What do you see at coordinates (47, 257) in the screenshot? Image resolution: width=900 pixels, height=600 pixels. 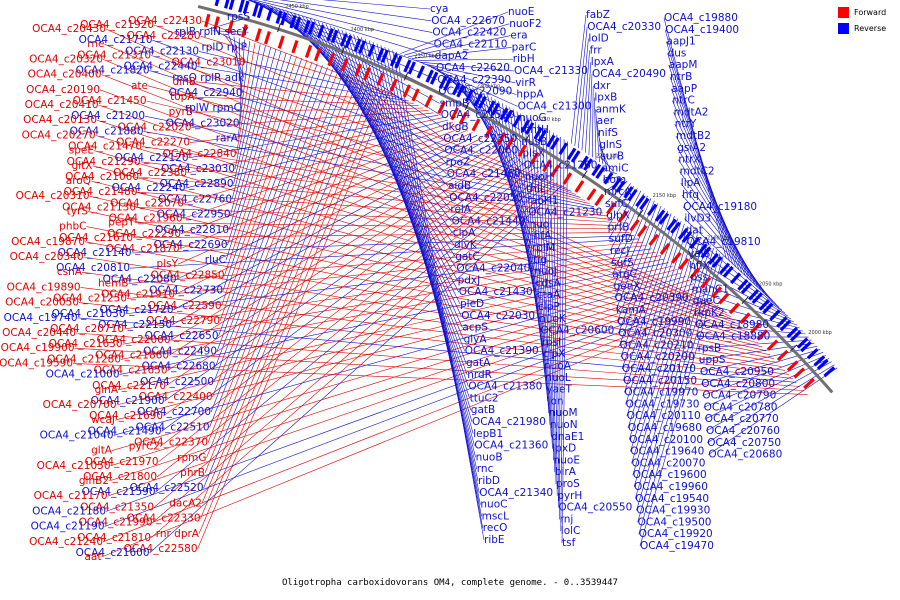 I see `gene-label: OCA4_c20340` at bounding box center [47, 257].